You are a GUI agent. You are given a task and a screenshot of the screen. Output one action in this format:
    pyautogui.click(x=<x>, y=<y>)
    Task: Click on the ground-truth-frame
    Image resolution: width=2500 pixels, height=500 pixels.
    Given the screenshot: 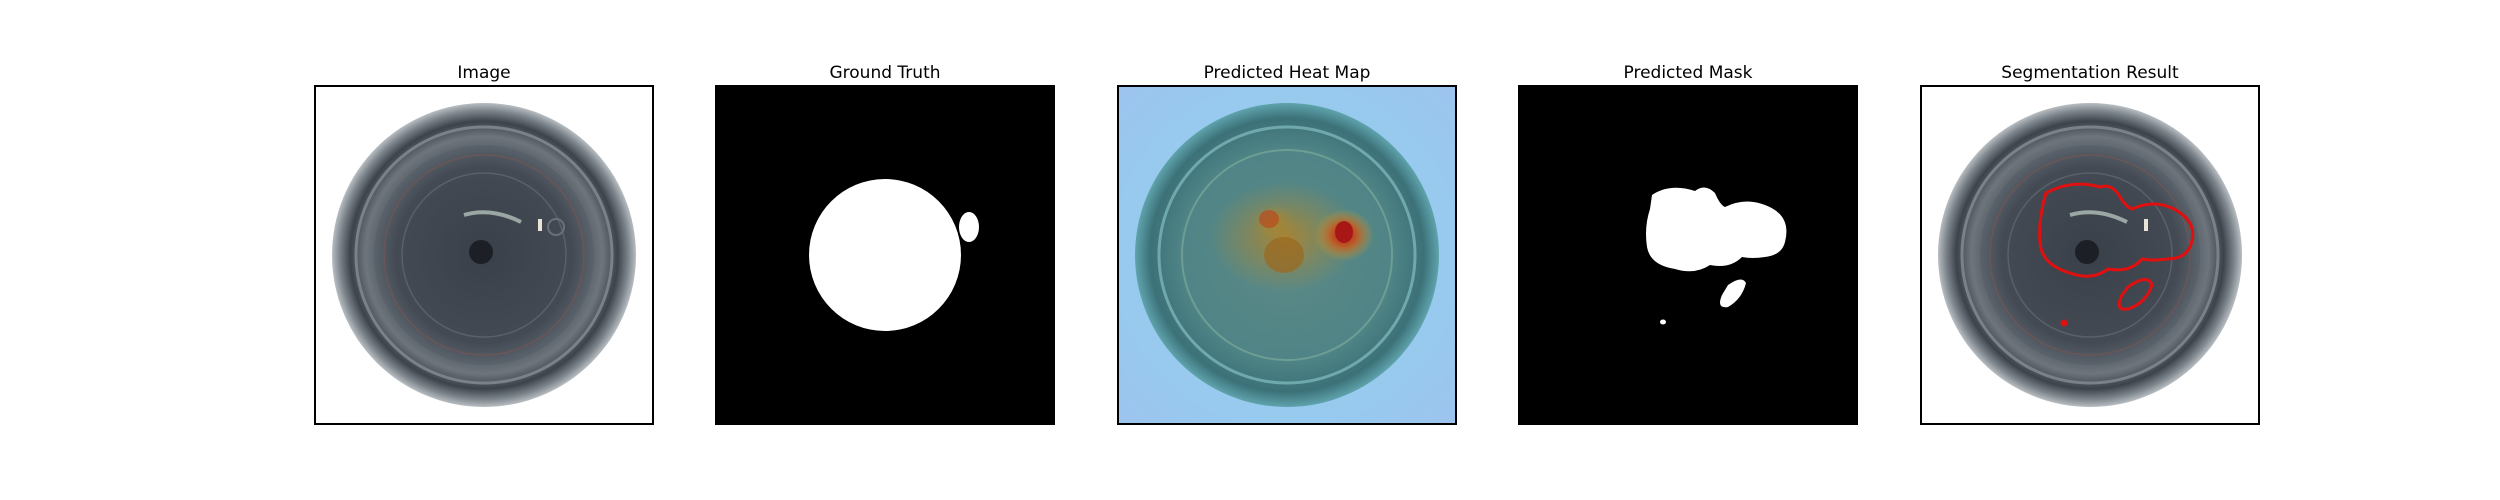 What is the action you would take?
    pyautogui.click(x=885, y=255)
    